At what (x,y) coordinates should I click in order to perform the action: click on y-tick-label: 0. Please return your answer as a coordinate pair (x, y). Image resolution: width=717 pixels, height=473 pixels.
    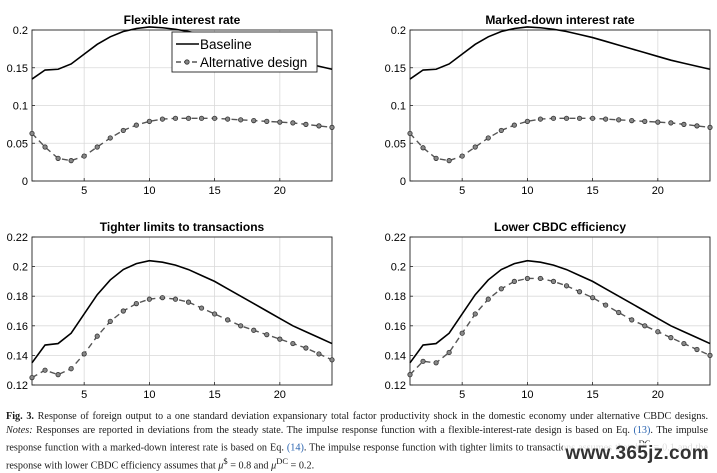
    Looking at the image, I should click on (403, 182).